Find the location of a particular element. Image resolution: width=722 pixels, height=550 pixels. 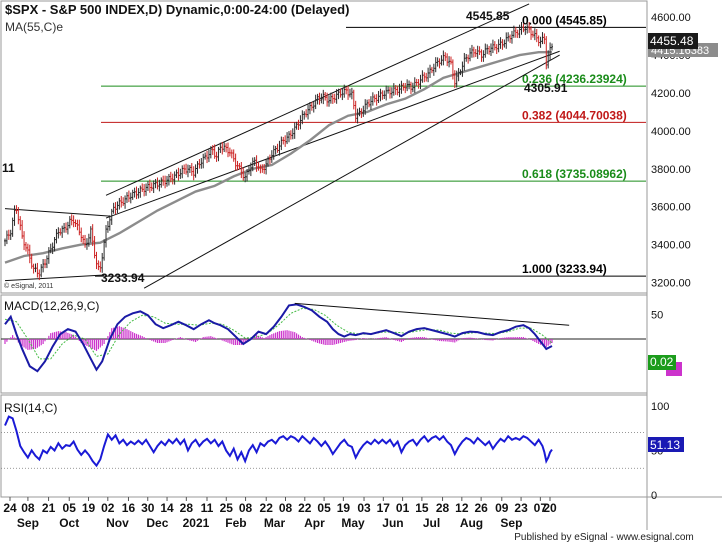

mid-annotation: 4305.91 is located at coordinates (546, 88).